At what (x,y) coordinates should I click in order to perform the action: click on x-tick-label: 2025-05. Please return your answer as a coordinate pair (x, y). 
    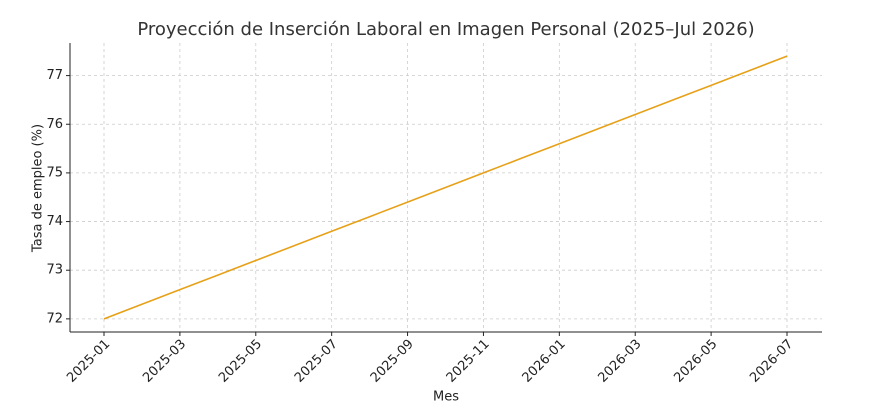
    Looking at the image, I should click on (240, 361).